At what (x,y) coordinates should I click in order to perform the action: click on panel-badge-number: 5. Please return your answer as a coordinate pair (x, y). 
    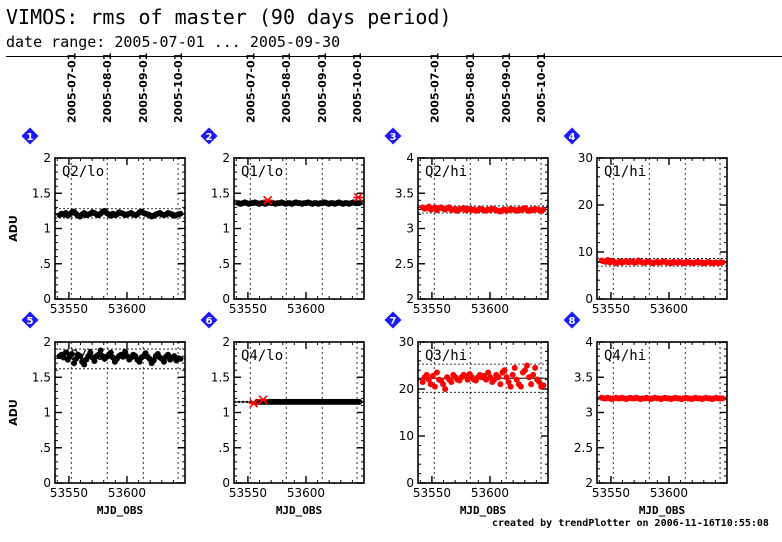
    Looking at the image, I should click on (30, 321).